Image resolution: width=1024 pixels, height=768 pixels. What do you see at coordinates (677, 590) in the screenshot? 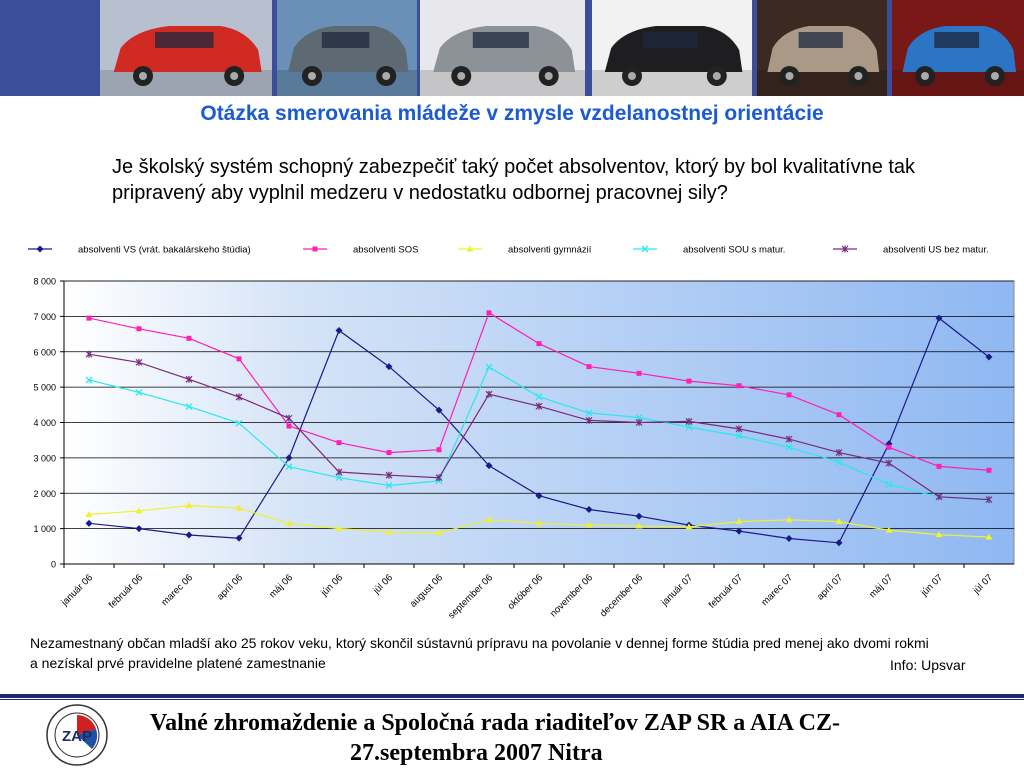
I see `x-tick-label: január 07` at bounding box center [677, 590].